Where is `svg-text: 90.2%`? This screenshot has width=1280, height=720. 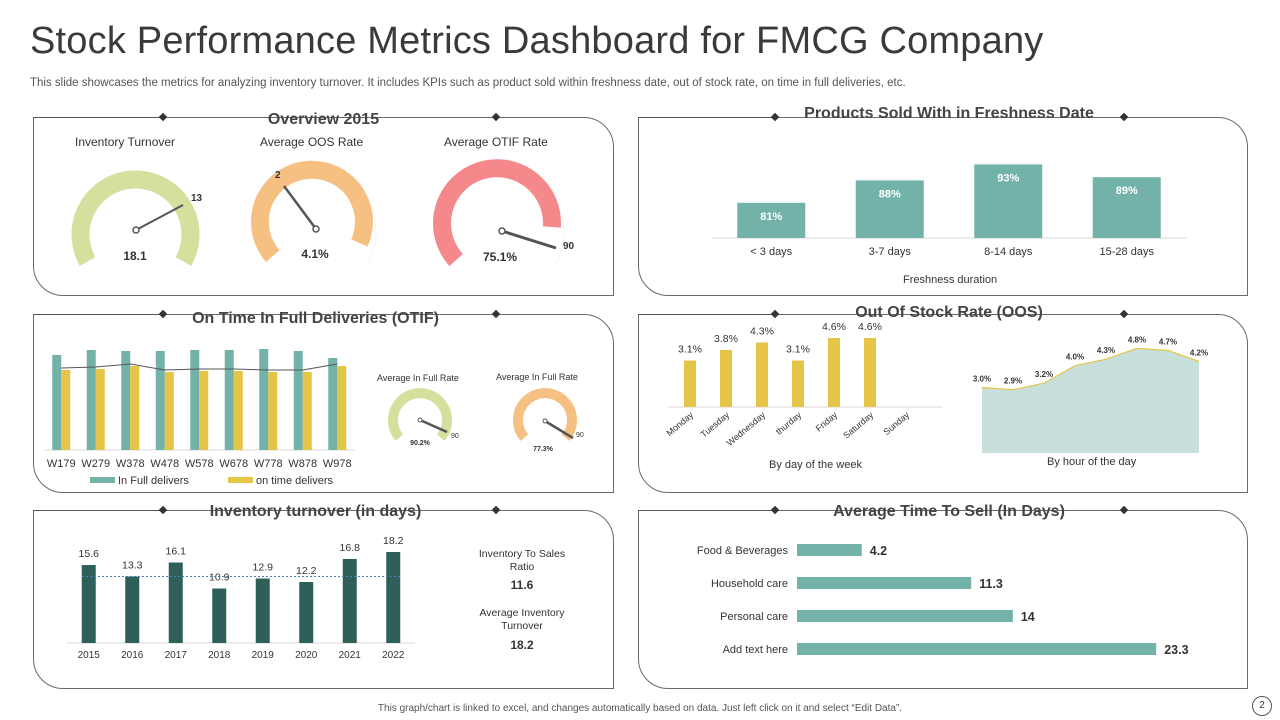 svg-text: 90.2% is located at coordinates (420, 443).